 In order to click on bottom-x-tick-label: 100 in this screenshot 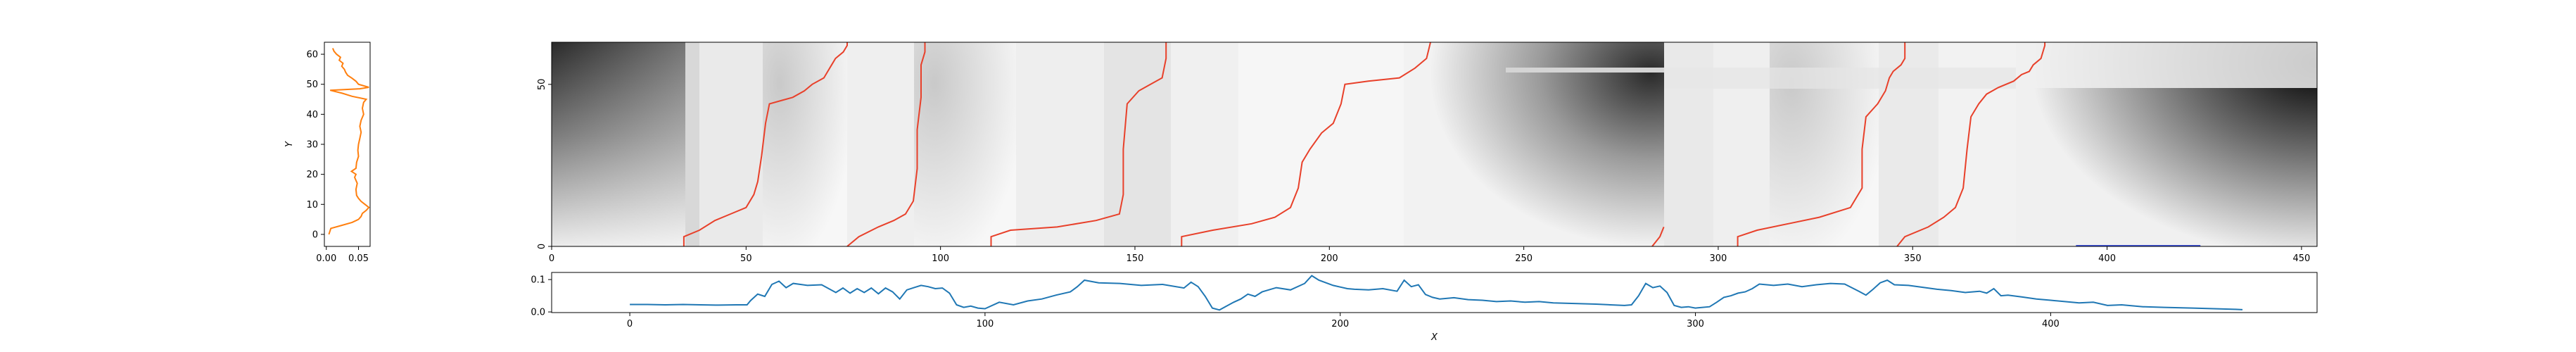, I will do `click(985, 324)`.